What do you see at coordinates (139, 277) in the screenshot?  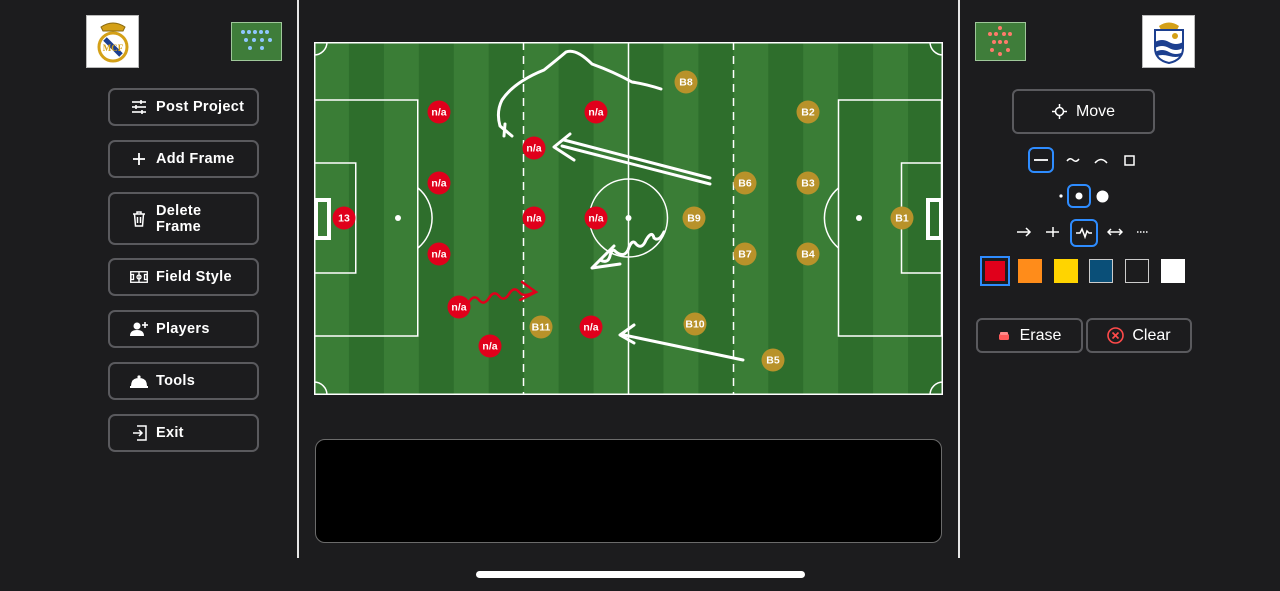 I see `field-icon` at bounding box center [139, 277].